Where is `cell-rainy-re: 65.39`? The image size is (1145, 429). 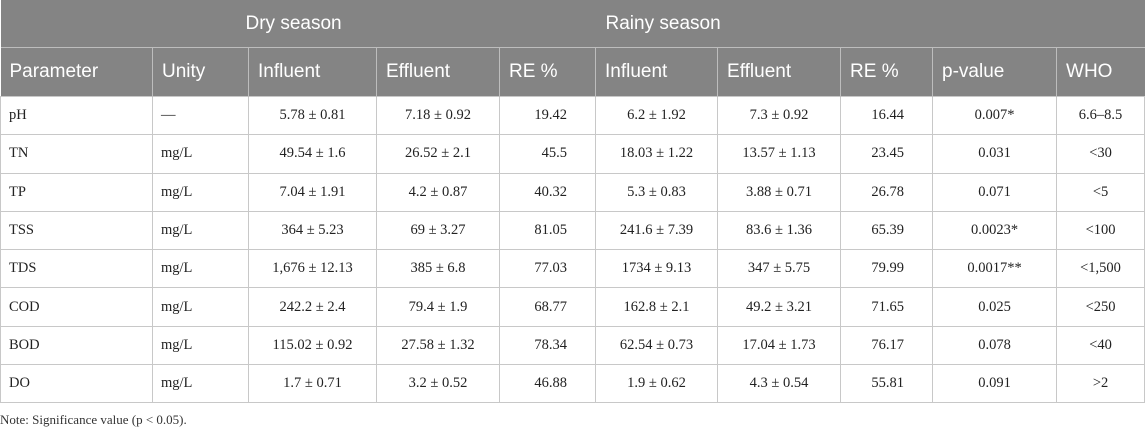
cell-rainy-re: 65.39 is located at coordinates (887, 230).